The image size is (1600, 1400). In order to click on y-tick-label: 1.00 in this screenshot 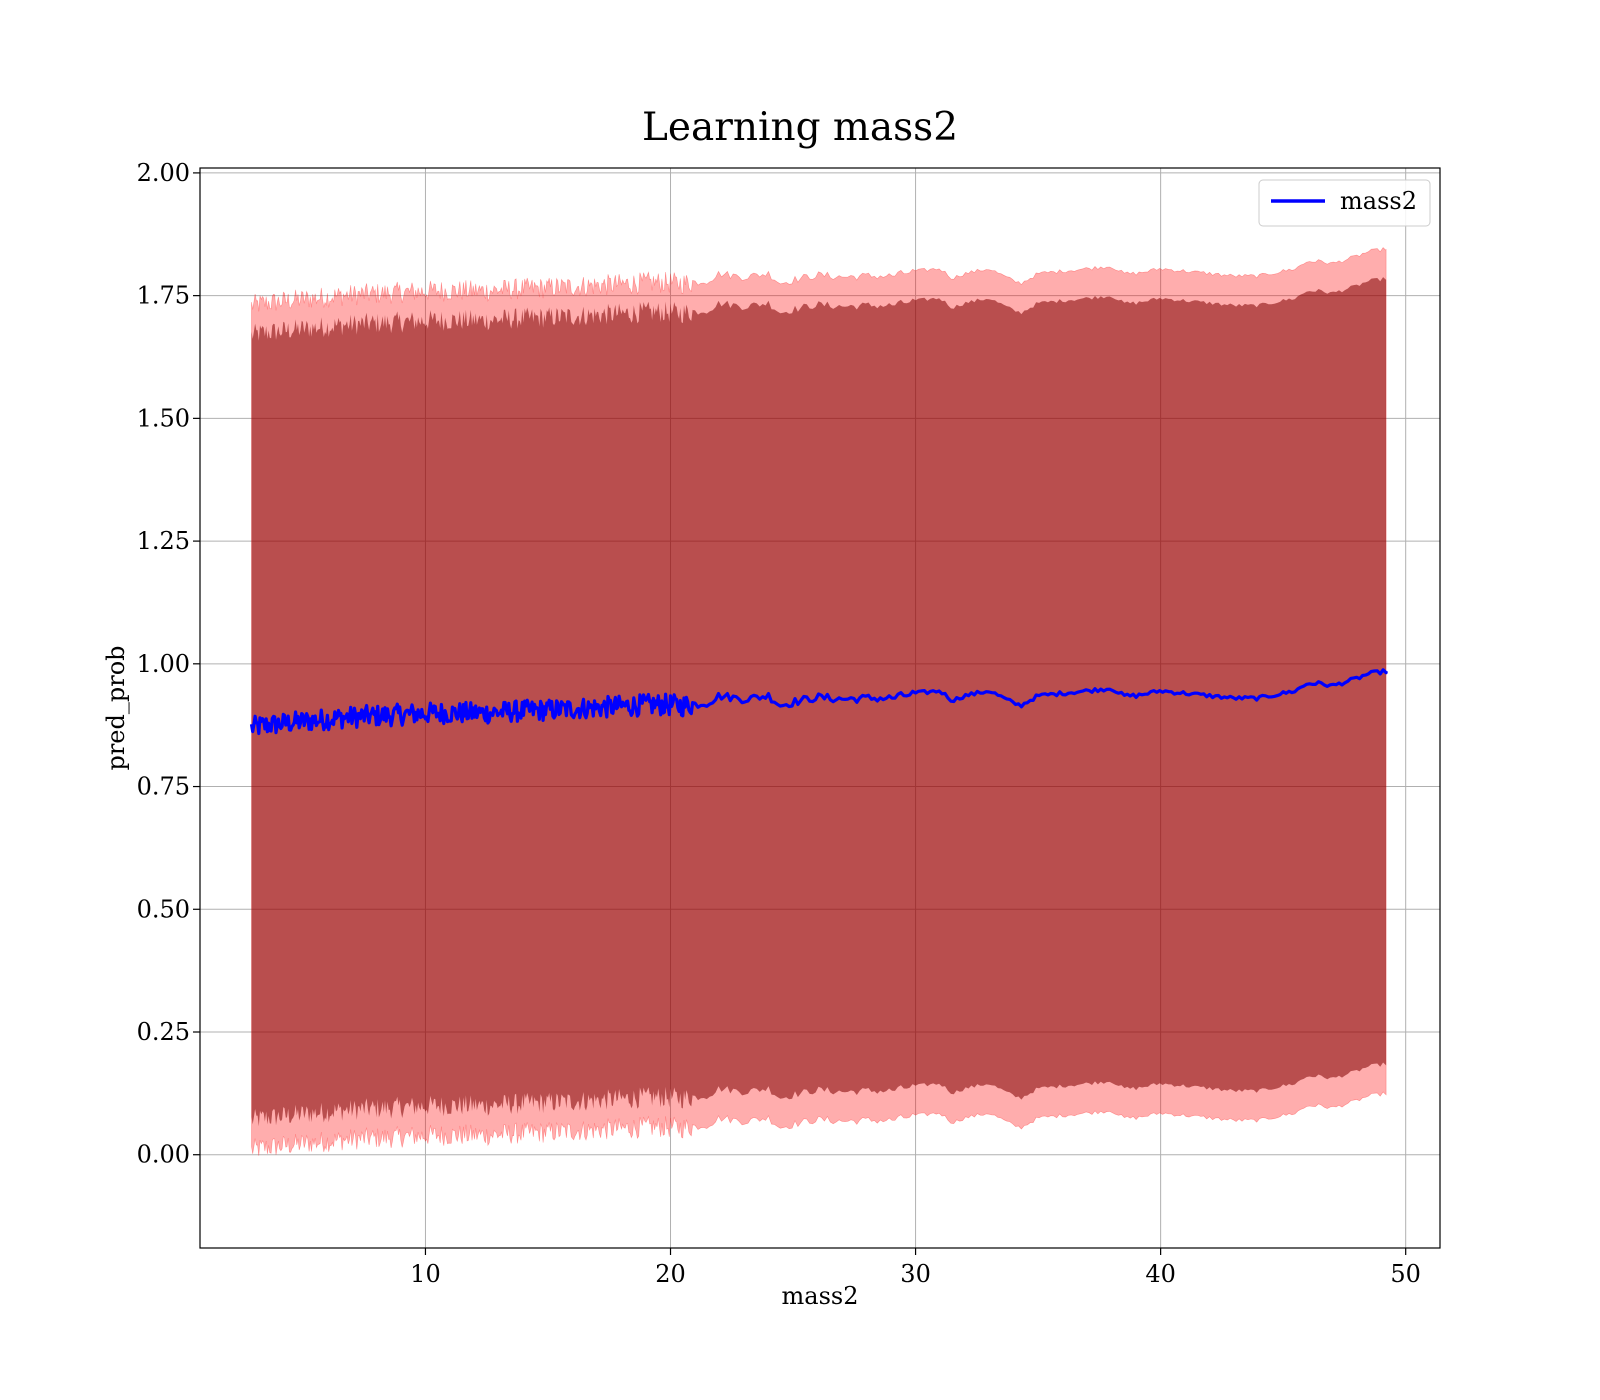, I will do `click(163, 664)`.